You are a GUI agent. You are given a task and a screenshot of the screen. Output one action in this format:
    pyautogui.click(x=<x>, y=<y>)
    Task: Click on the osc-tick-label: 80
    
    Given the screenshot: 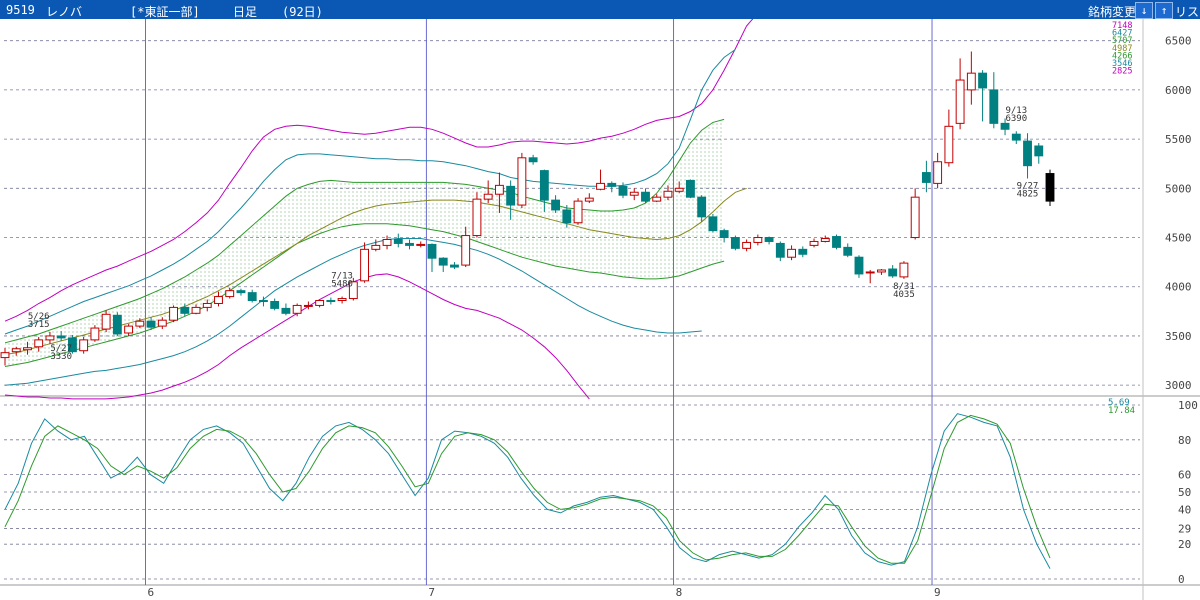 What is the action you would take?
    pyautogui.click(x=1184, y=440)
    